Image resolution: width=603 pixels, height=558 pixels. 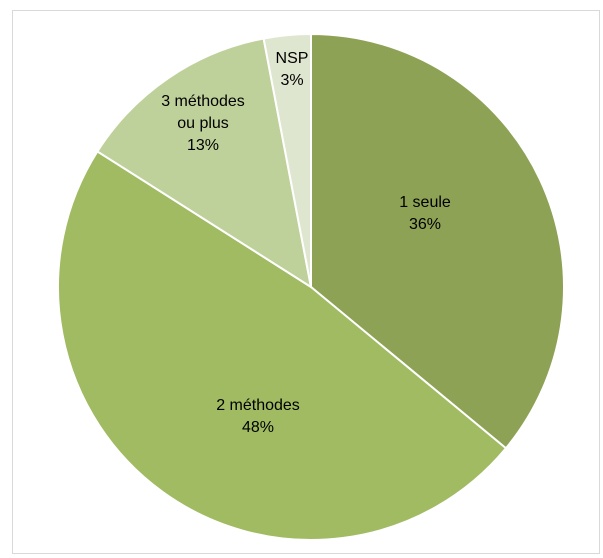 What do you see at coordinates (425, 202) in the screenshot?
I see `pie-slice-label-line: 1 seule` at bounding box center [425, 202].